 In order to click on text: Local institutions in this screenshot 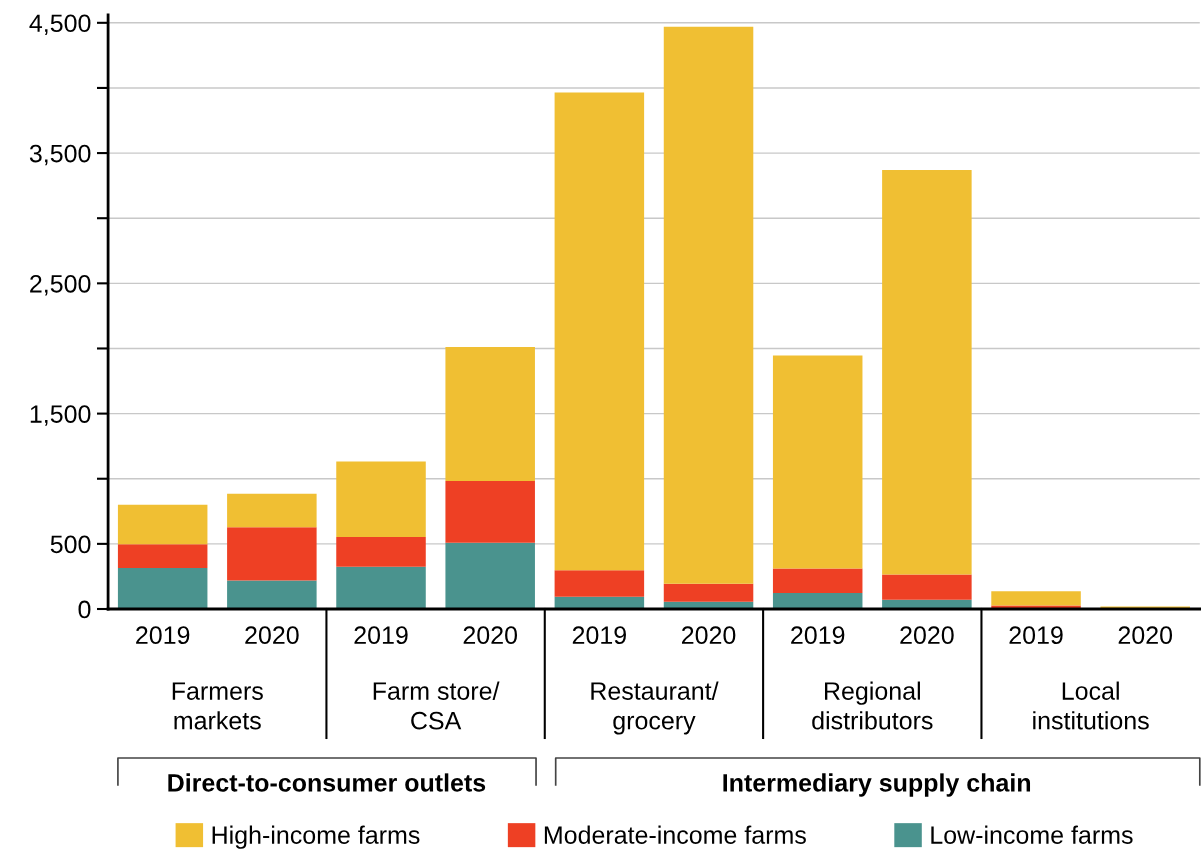, I will do `click(1091, 705)`.